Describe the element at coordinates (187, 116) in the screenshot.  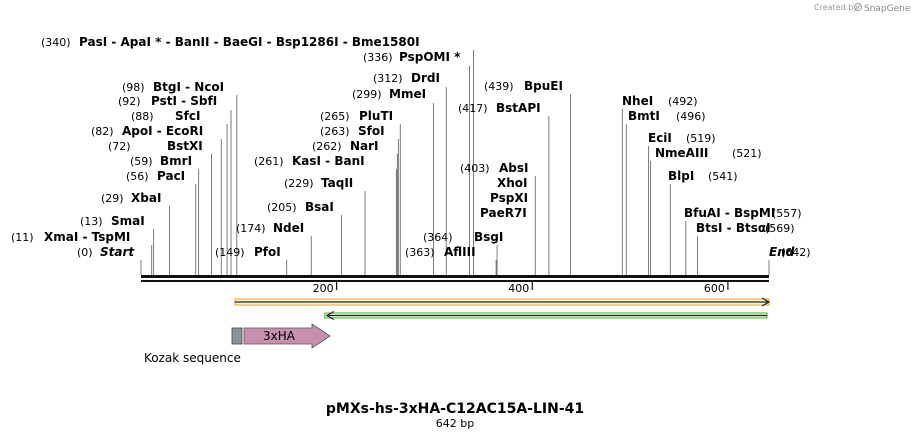
I see `site-sfci: SfcI` at that location.